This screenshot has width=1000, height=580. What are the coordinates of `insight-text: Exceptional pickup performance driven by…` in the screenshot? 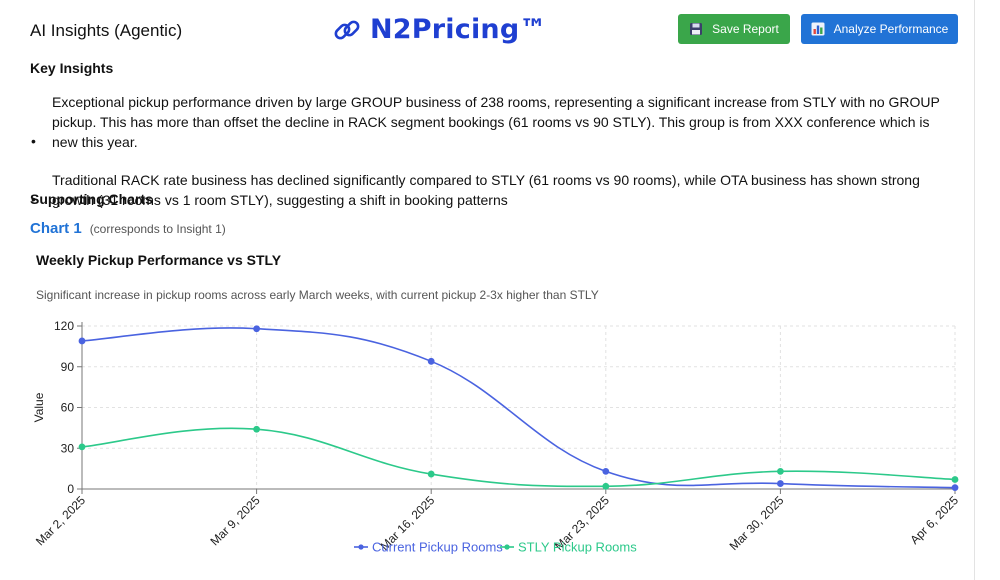 It's located at (496, 122).